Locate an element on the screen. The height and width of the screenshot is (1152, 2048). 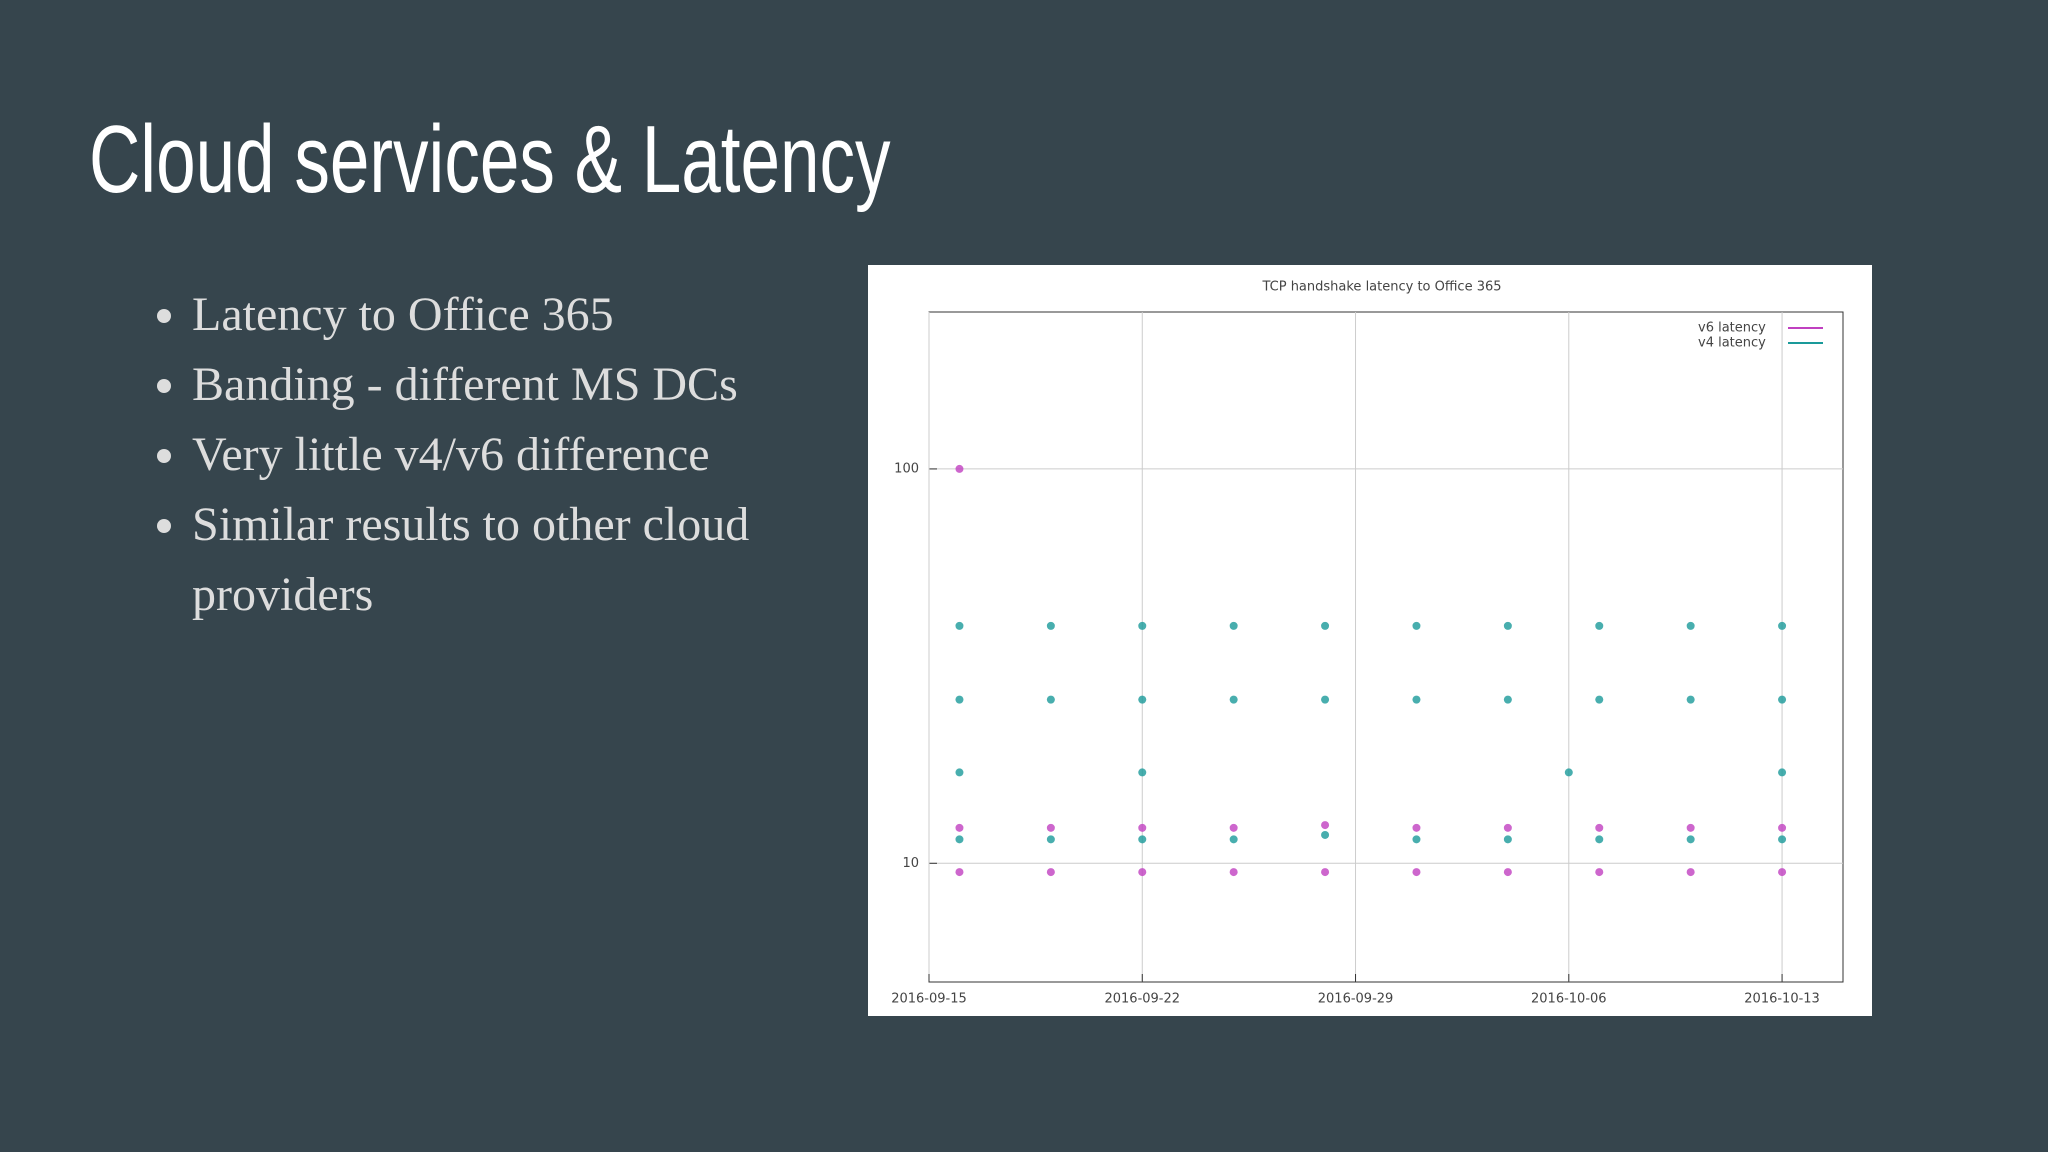
bullet: Very little v4/v6 difference is located at coordinates (552, 455).